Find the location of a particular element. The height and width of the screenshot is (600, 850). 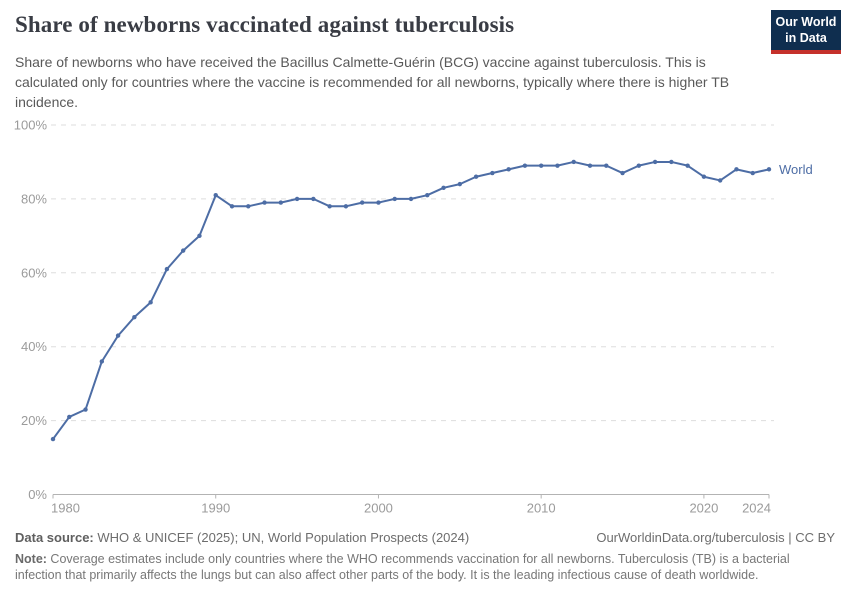

data-source-label: Data source: is located at coordinates (54, 537).